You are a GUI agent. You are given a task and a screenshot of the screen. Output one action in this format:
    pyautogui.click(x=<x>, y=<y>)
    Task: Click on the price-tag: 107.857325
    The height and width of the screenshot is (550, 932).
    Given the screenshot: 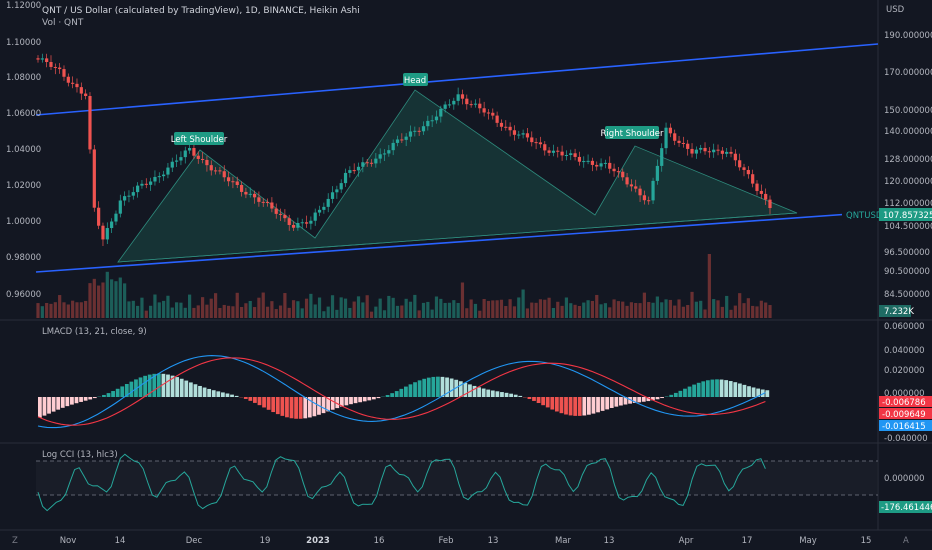 What is the action you would take?
    pyautogui.click(x=905, y=214)
    